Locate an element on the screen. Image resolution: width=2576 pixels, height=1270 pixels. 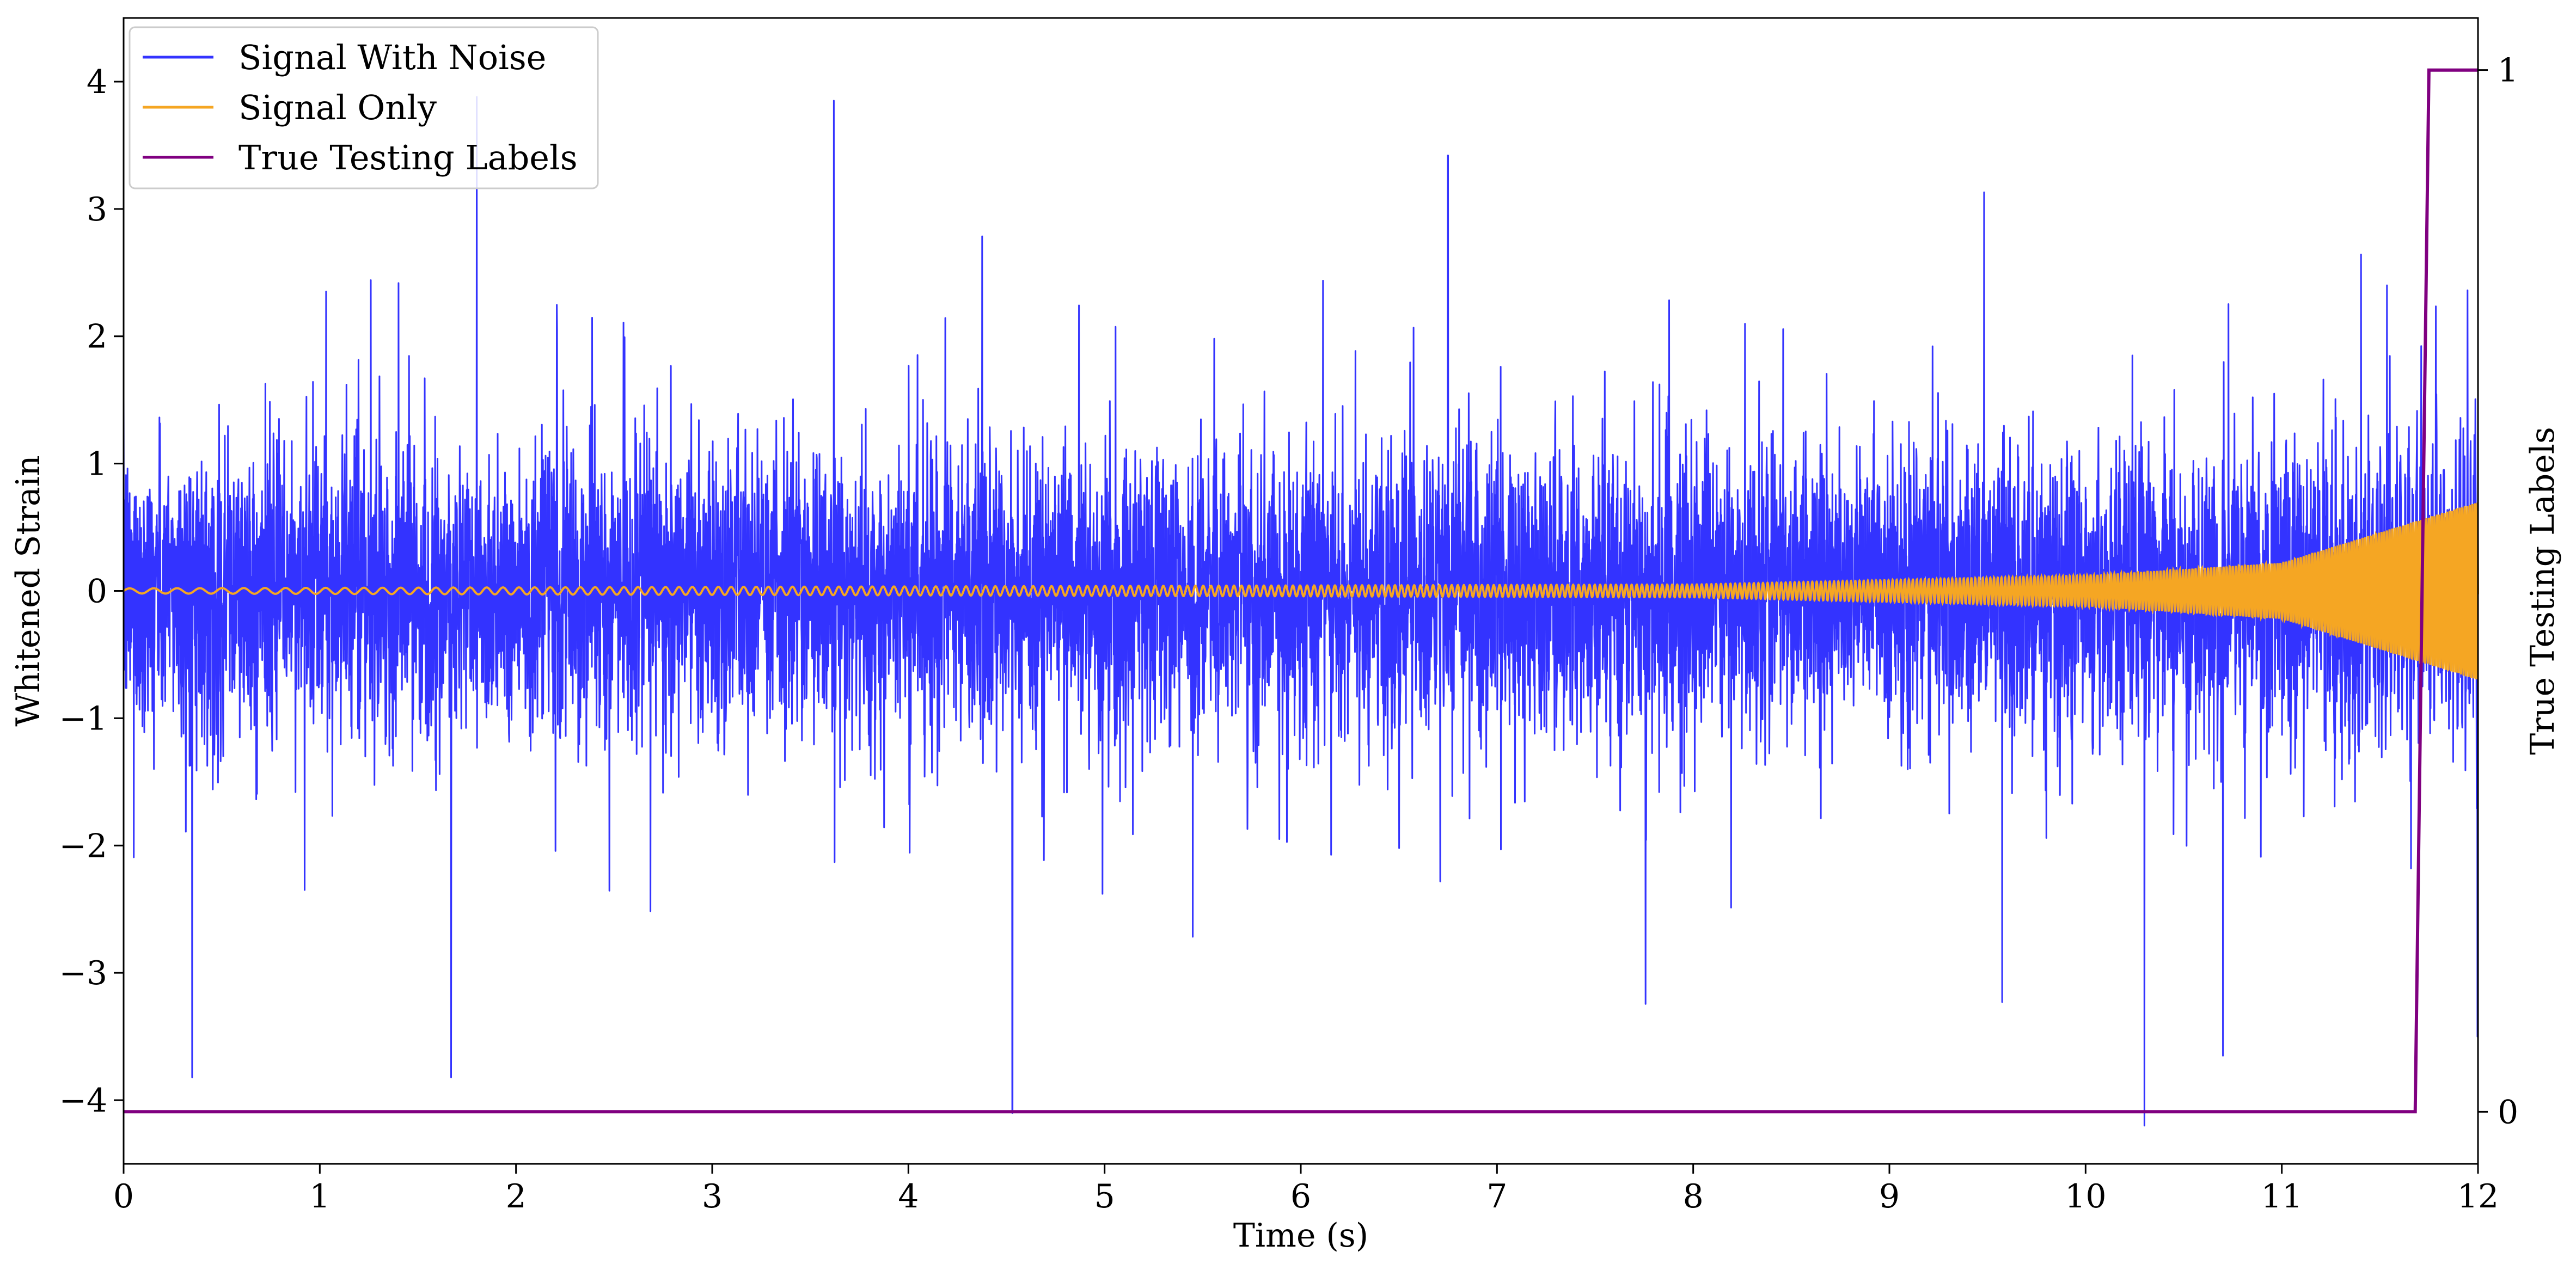
legend-box is located at coordinates (364, 107).